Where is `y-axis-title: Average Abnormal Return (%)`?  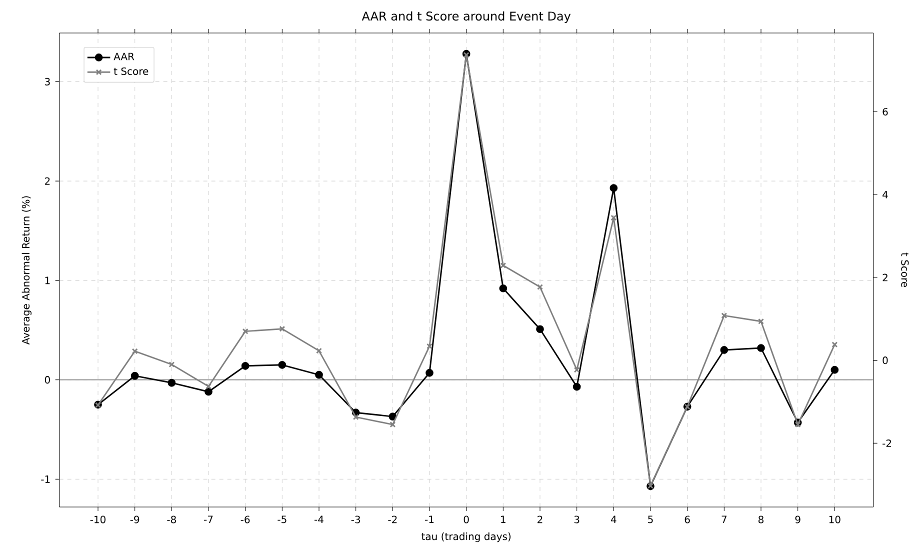 y-axis-title: Average Abnormal Return (%) is located at coordinates (27, 270).